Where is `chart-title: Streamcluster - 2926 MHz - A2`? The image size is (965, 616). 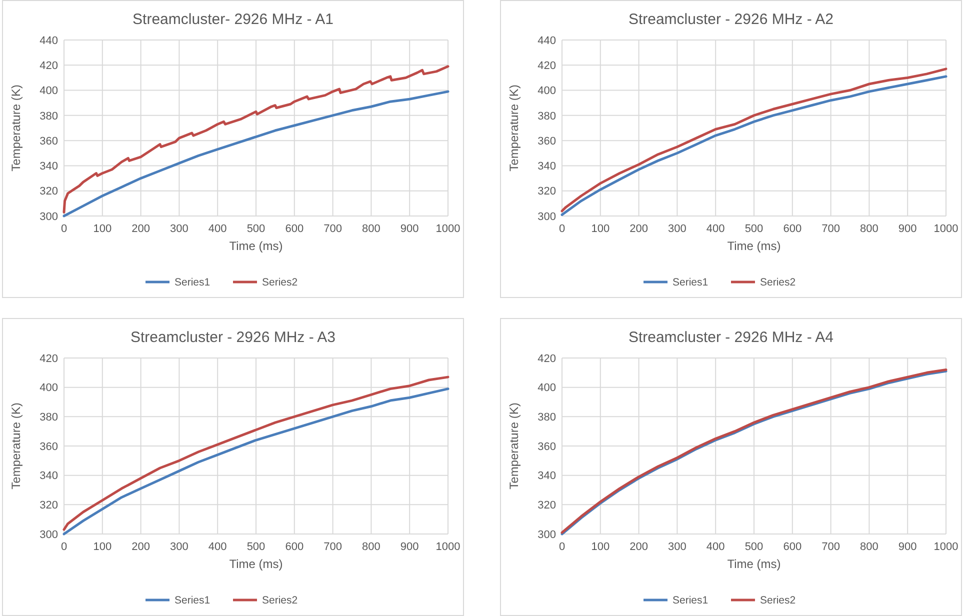 chart-title: Streamcluster - 2926 MHz - A2 is located at coordinates (731, 19).